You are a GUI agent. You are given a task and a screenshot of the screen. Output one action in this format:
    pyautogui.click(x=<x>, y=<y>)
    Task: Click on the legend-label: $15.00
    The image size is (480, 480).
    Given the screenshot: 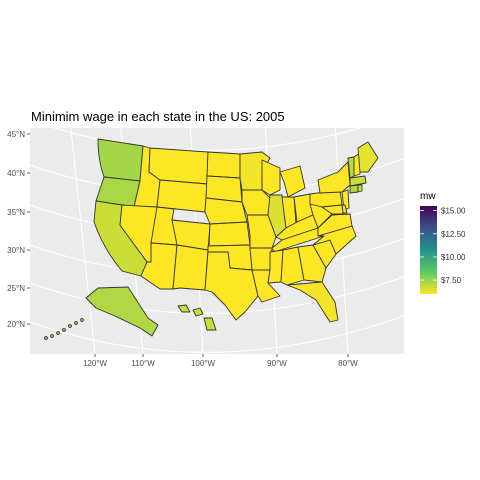 What is the action you would take?
    pyautogui.click(x=453, y=211)
    